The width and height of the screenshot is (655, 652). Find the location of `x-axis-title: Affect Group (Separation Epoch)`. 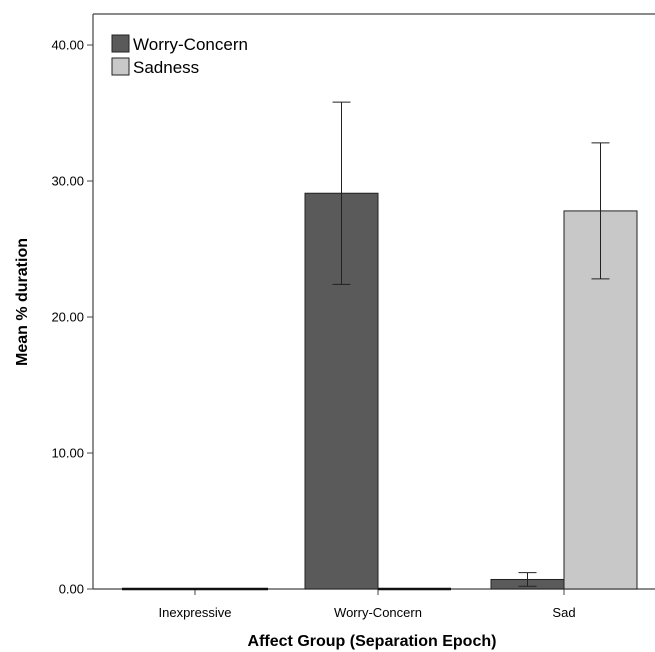

x-axis-title: Affect Group (Separation Epoch) is located at coordinates (372, 641).